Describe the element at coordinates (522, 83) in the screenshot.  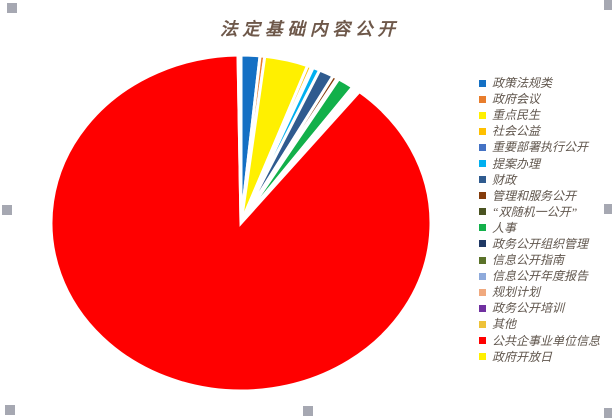
I see `legend-label: 政策法规类` at that location.